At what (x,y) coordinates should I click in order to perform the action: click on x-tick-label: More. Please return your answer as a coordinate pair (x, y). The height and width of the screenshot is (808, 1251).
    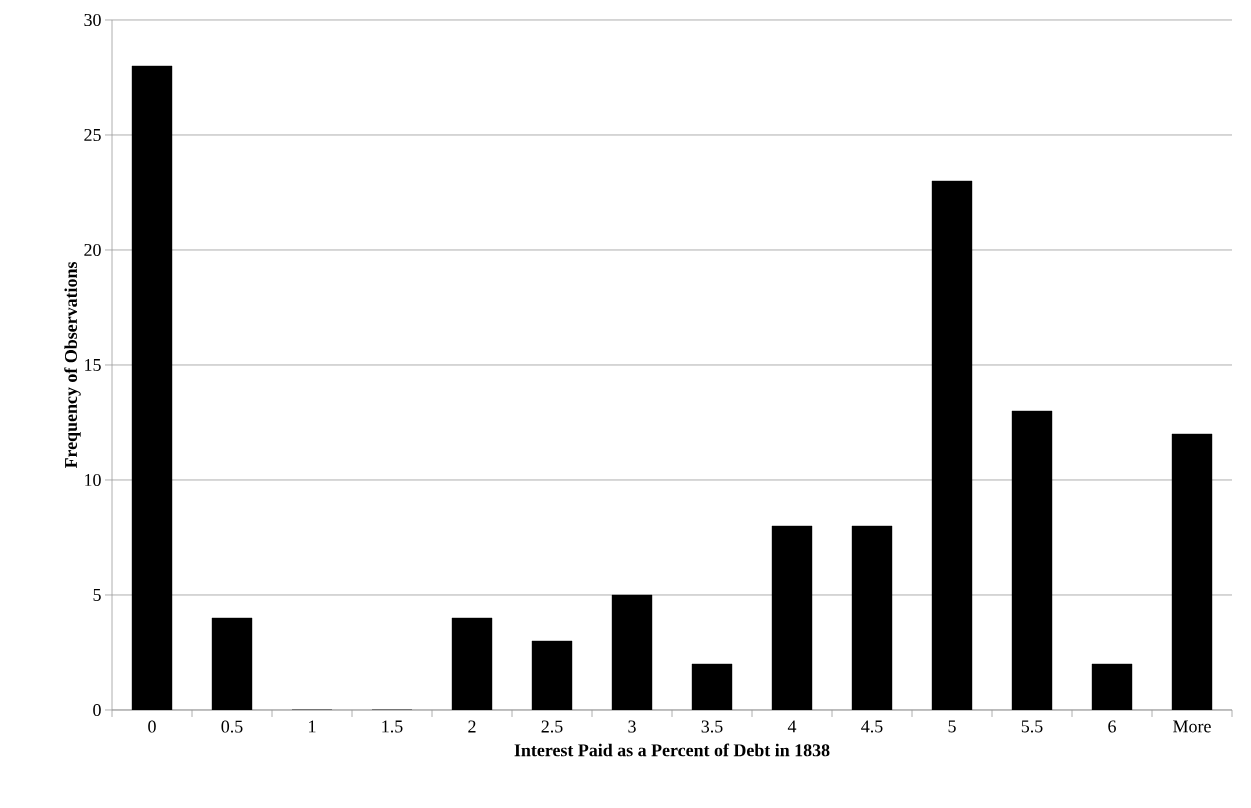
    Looking at the image, I should click on (1192, 726).